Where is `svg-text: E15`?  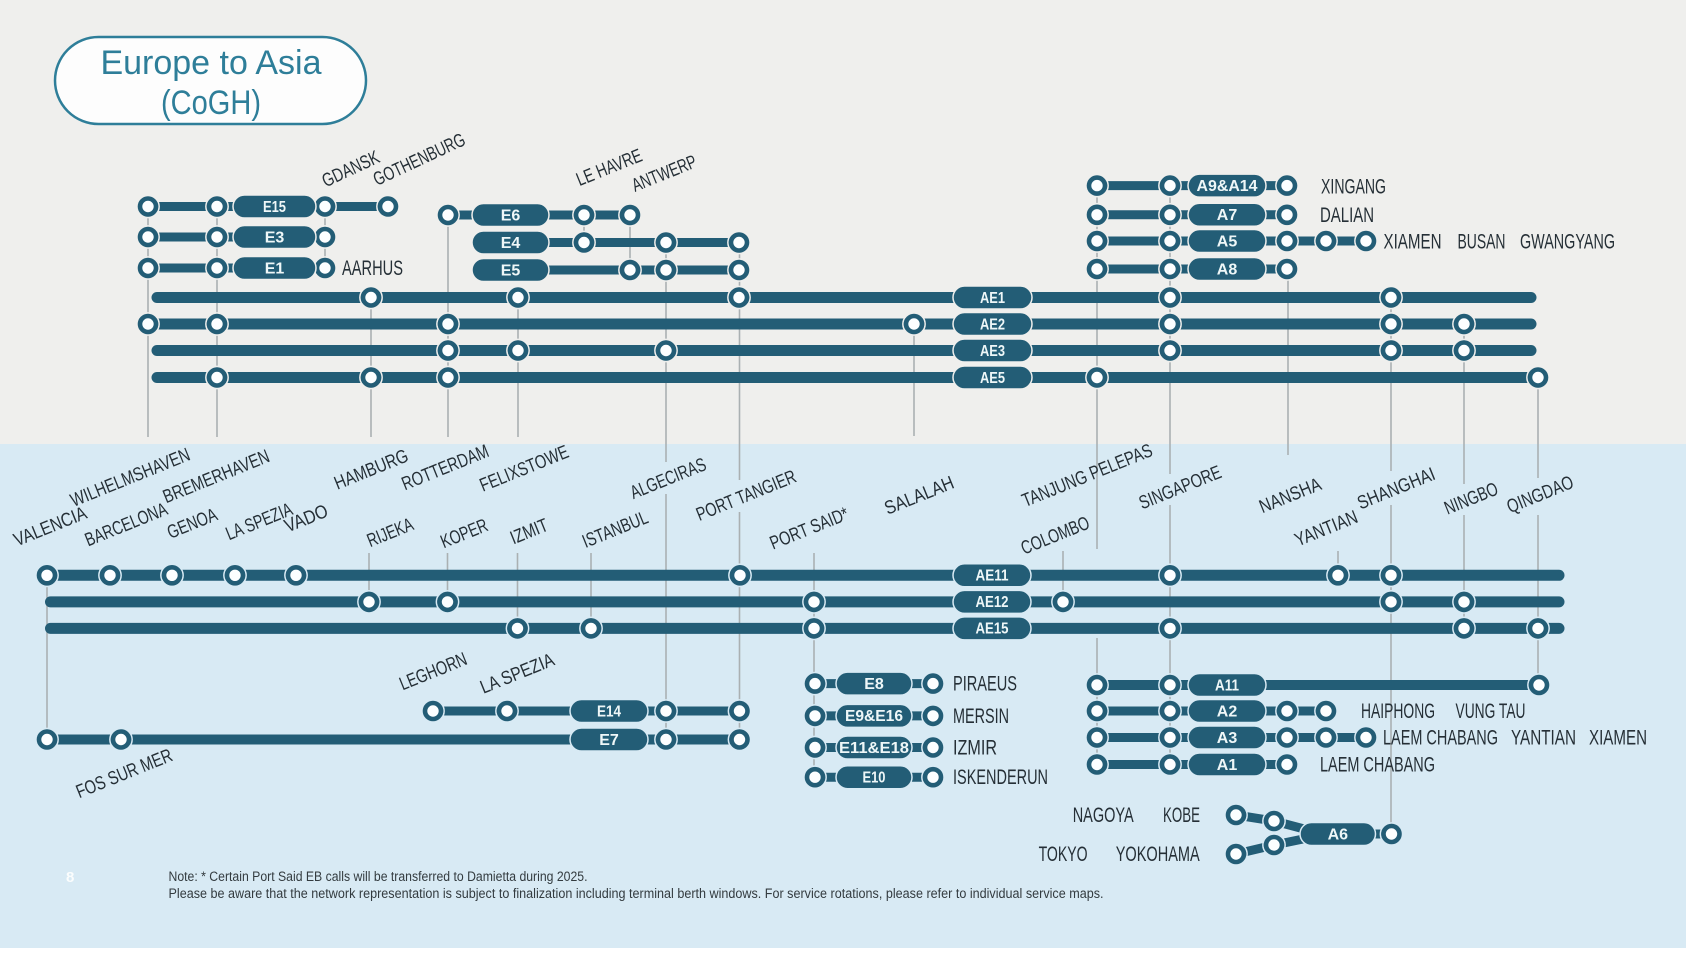 svg-text: E15 is located at coordinates (274, 207).